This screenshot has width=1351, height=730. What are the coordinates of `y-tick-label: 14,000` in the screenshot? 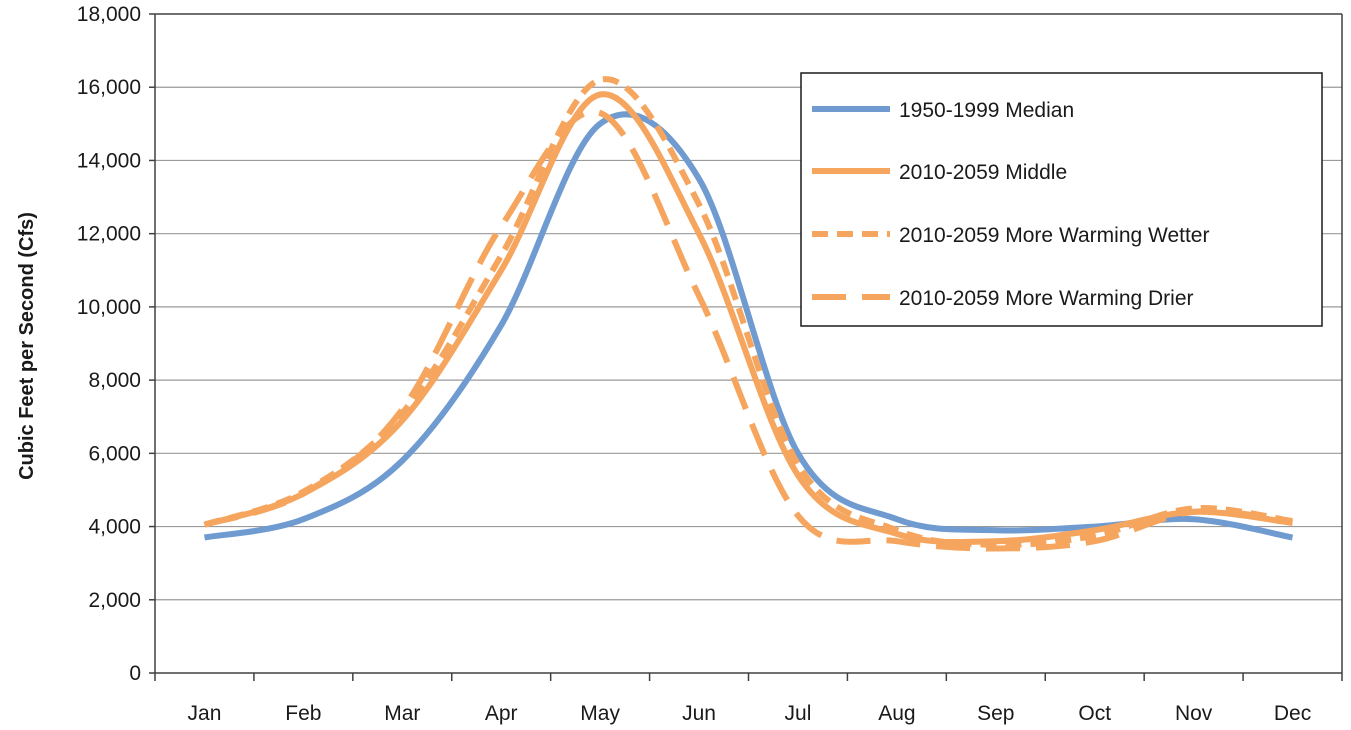 It's located at (109, 160).